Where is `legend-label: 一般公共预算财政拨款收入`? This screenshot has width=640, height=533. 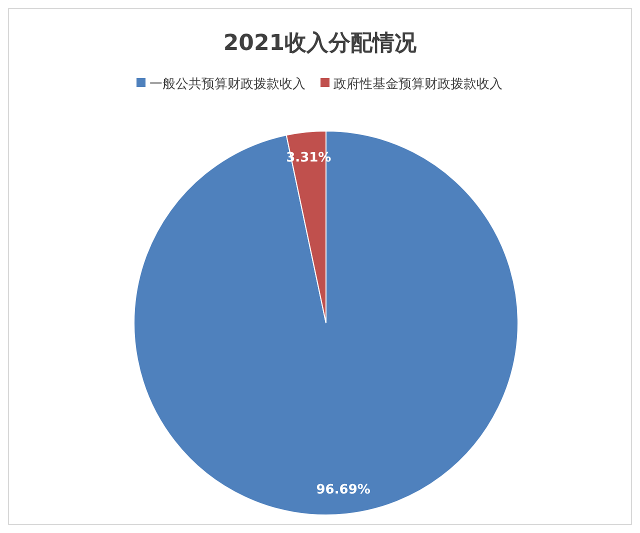
legend-label: 一般公共预算财政拨款收入 is located at coordinates (228, 84).